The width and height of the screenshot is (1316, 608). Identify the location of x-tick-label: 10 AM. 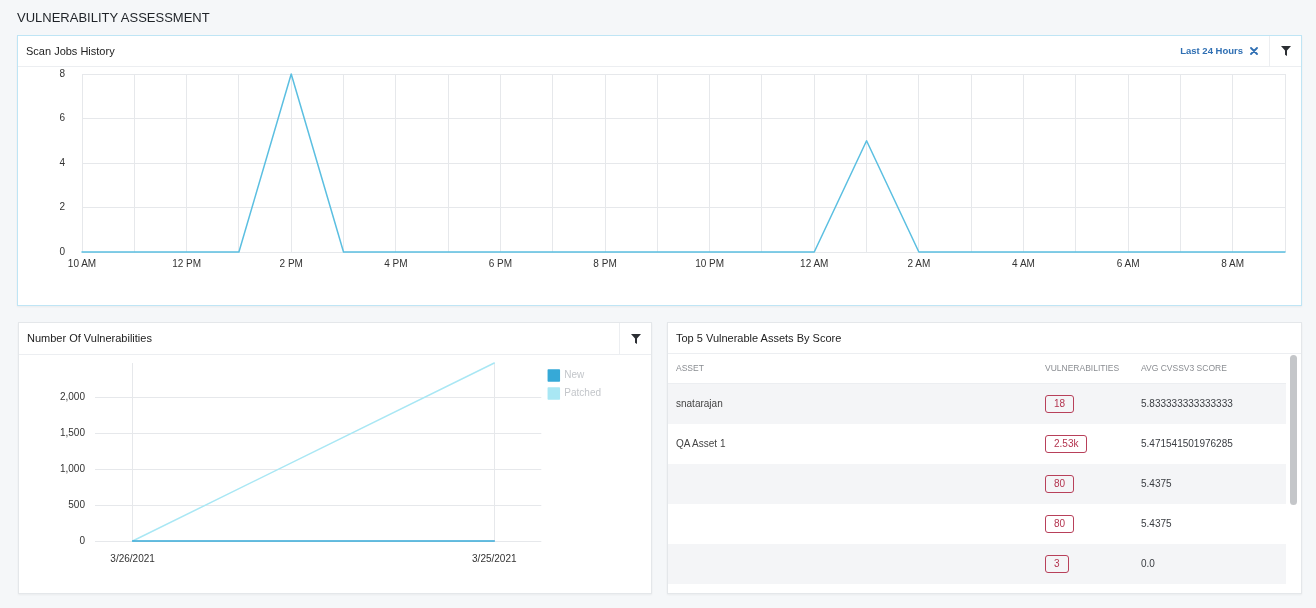
(82, 263).